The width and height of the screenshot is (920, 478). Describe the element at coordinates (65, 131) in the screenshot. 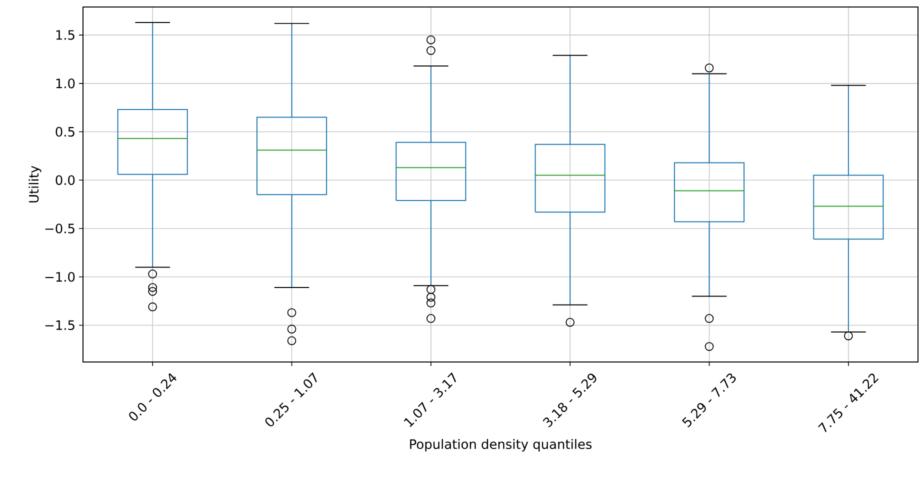

I see `y-tick-label: 0.5` at that location.